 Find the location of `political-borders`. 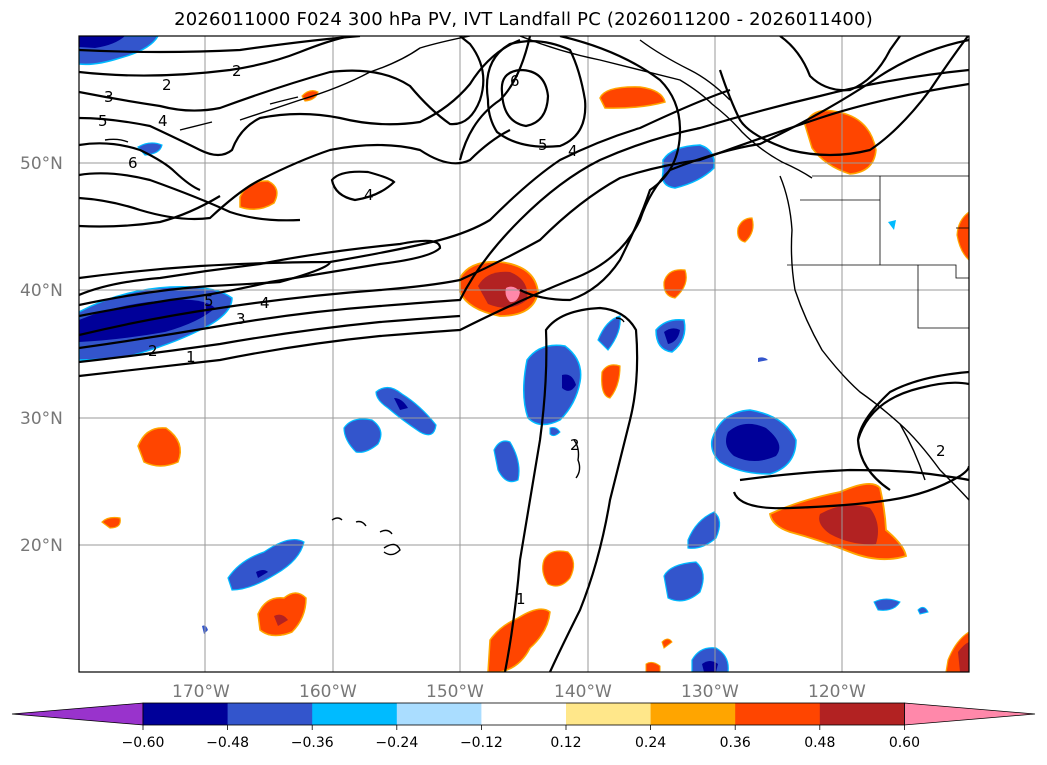

political-borders is located at coordinates (878, 252).